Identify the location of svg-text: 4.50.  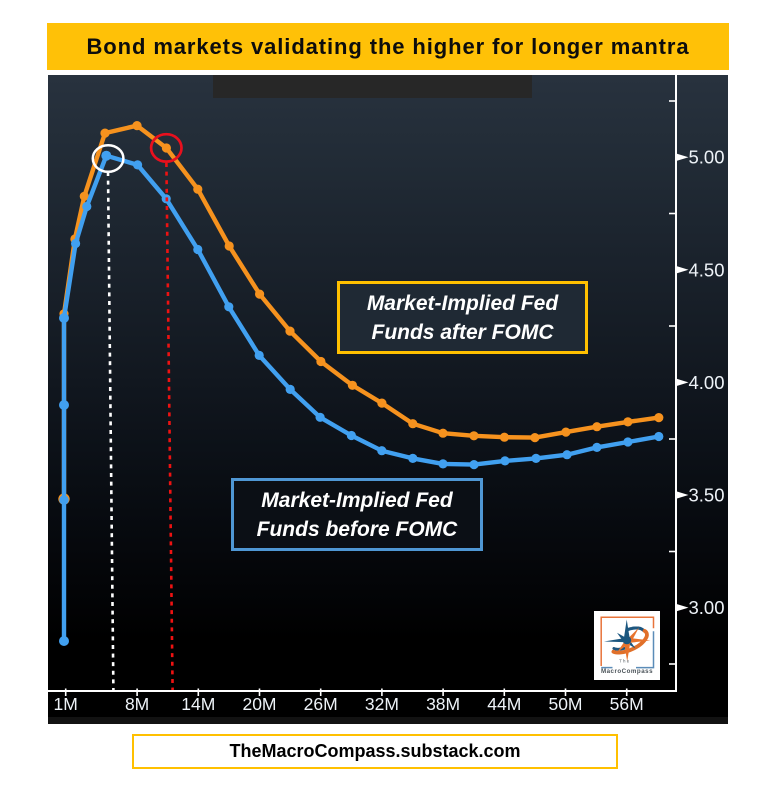
(707, 269).